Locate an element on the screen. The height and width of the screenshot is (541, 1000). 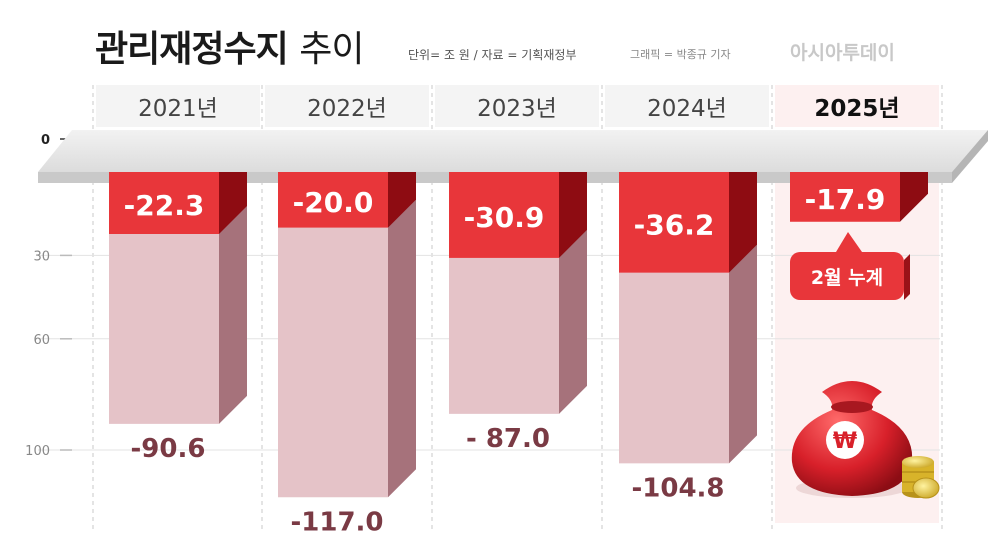
unit-source-note: 단위= 조 원 / 자료 = 기획재정부 is located at coordinates (492, 55).